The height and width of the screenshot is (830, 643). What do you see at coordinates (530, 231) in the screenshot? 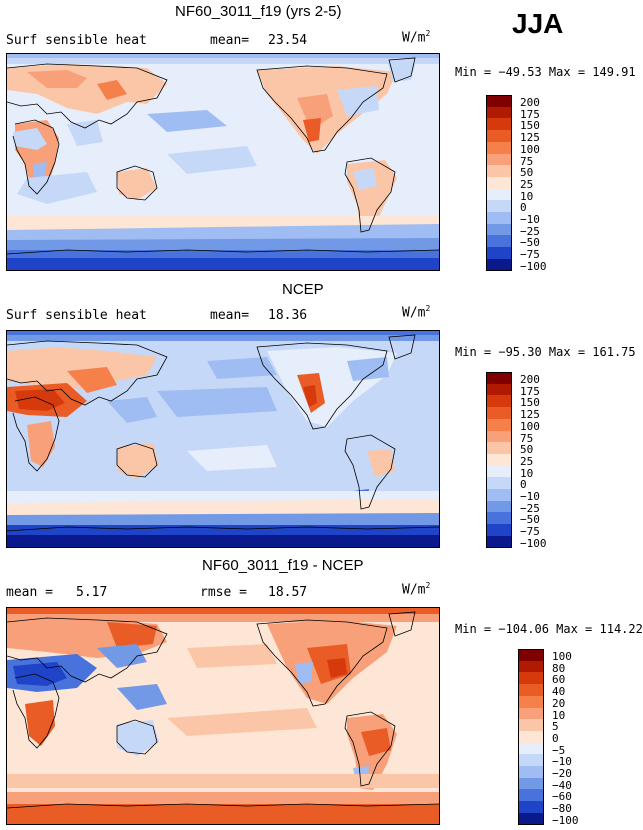
I see `colorbar-tick-label: −25` at bounding box center [530, 231].